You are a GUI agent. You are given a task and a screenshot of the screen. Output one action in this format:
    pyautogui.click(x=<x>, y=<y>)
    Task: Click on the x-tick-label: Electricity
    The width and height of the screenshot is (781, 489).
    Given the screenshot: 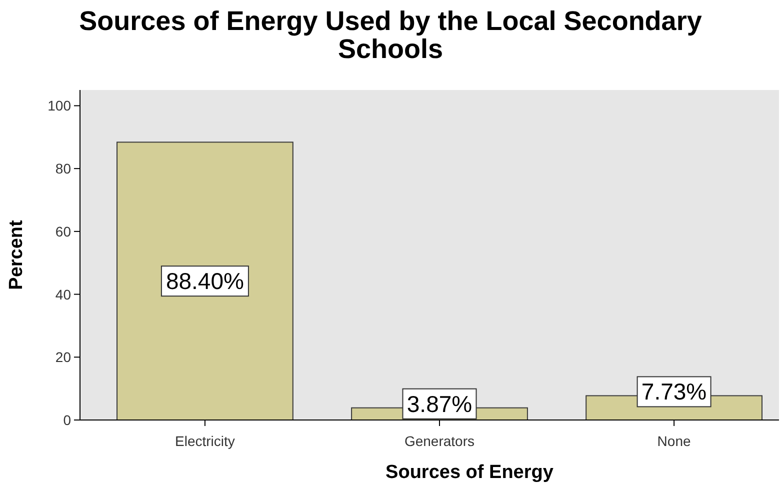 What is the action you would take?
    pyautogui.click(x=205, y=441)
    